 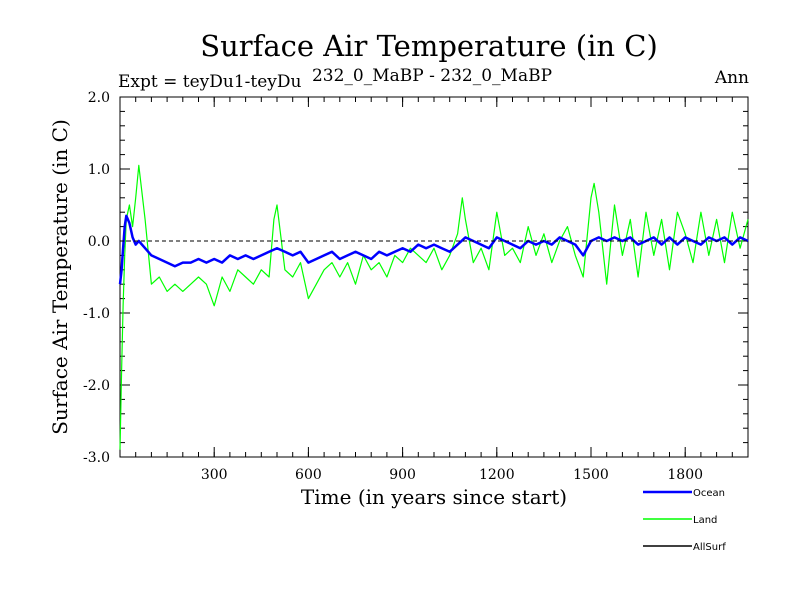 I want to click on x-tick-label: 600, so click(x=308, y=475).